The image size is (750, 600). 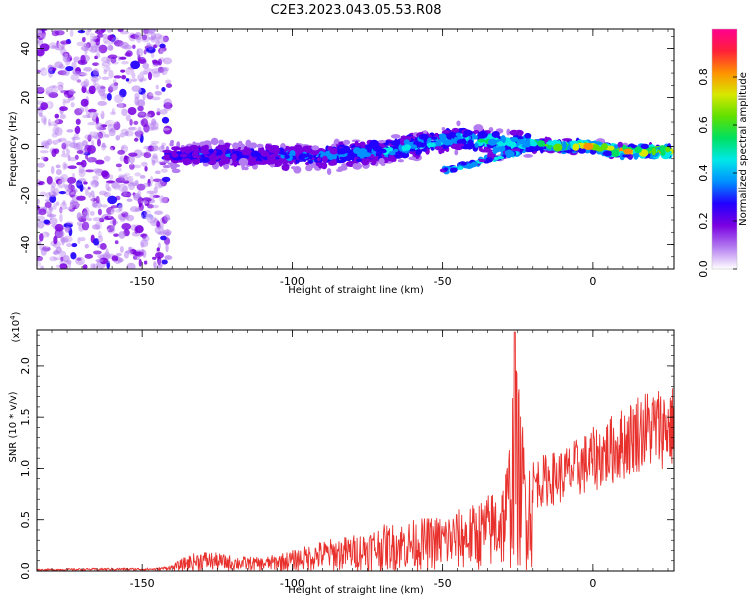 I want to click on chart-title: C2E3.2023.043.05.53.R08, so click(x=355, y=10).